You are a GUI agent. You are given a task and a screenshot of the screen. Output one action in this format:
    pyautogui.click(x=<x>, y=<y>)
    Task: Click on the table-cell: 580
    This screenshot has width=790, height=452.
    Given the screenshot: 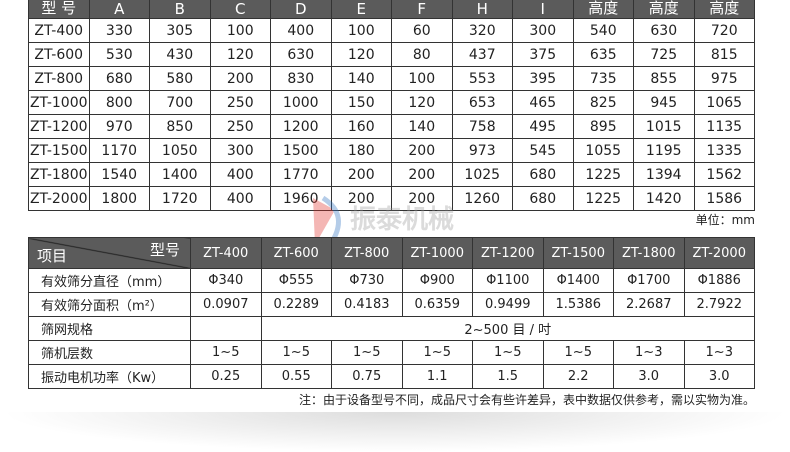 What is the action you would take?
    pyautogui.click(x=180, y=78)
    